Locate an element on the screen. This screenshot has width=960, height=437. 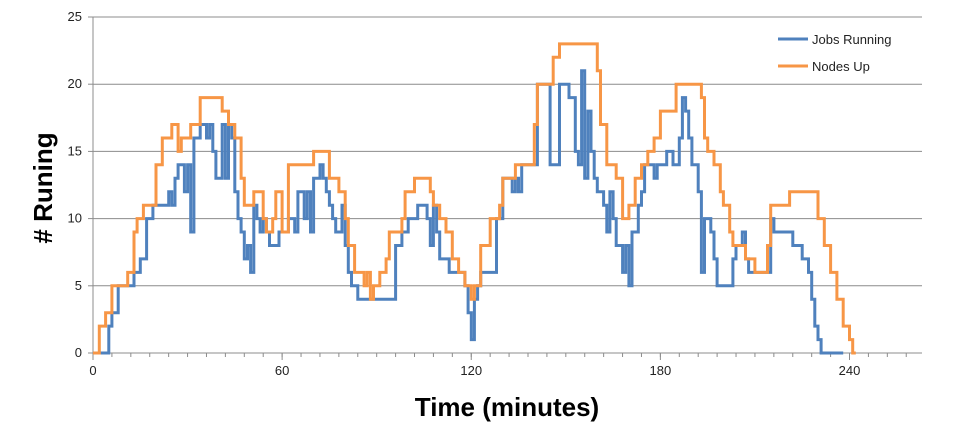
legend-label: Nodes Up is located at coordinates (841, 66).